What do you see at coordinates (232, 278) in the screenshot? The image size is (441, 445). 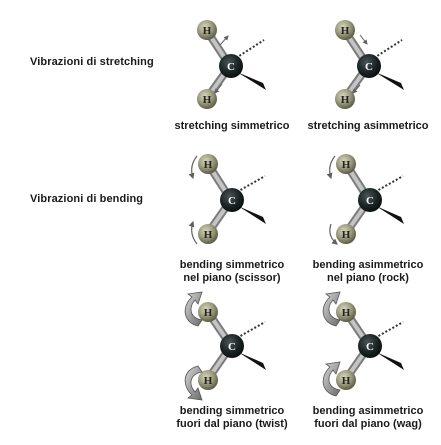 I see `caption-line: nel piano (scissor)` at bounding box center [232, 278].